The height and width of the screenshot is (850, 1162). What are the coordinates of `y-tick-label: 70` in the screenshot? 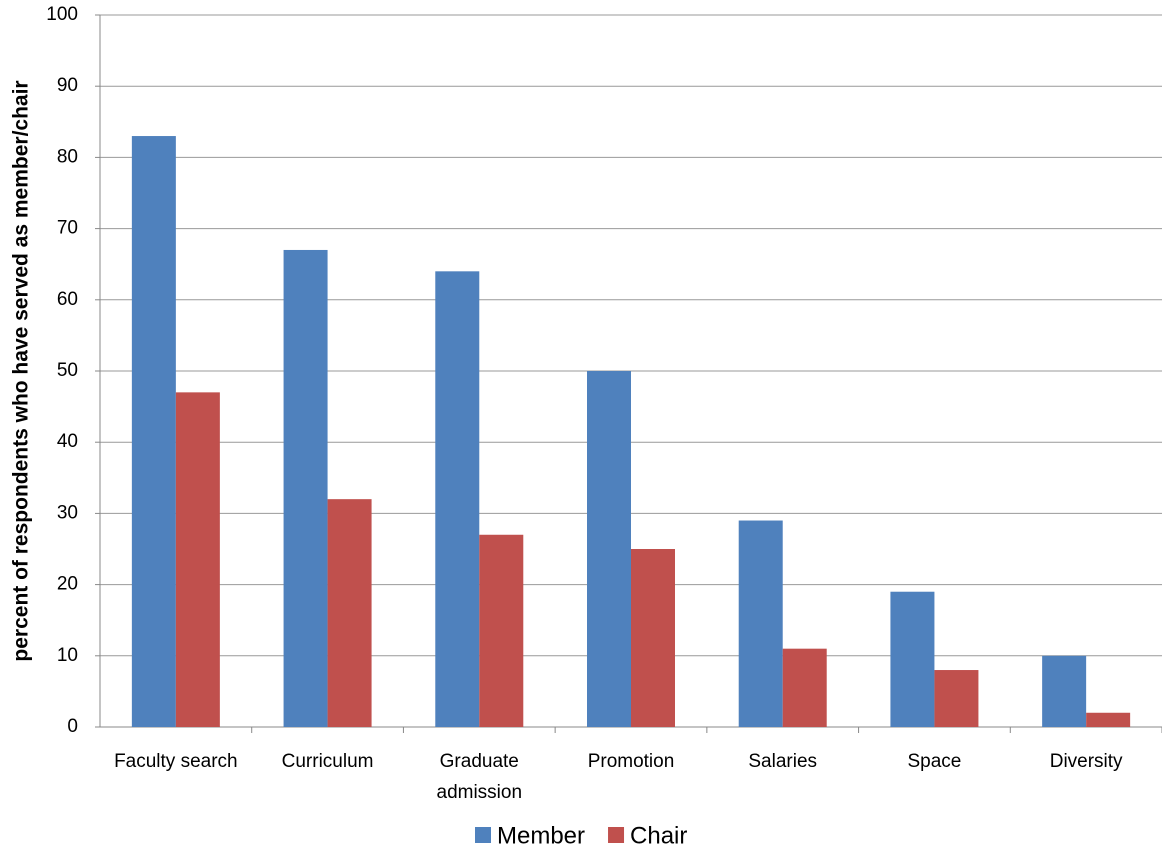 It's located at (67, 228).